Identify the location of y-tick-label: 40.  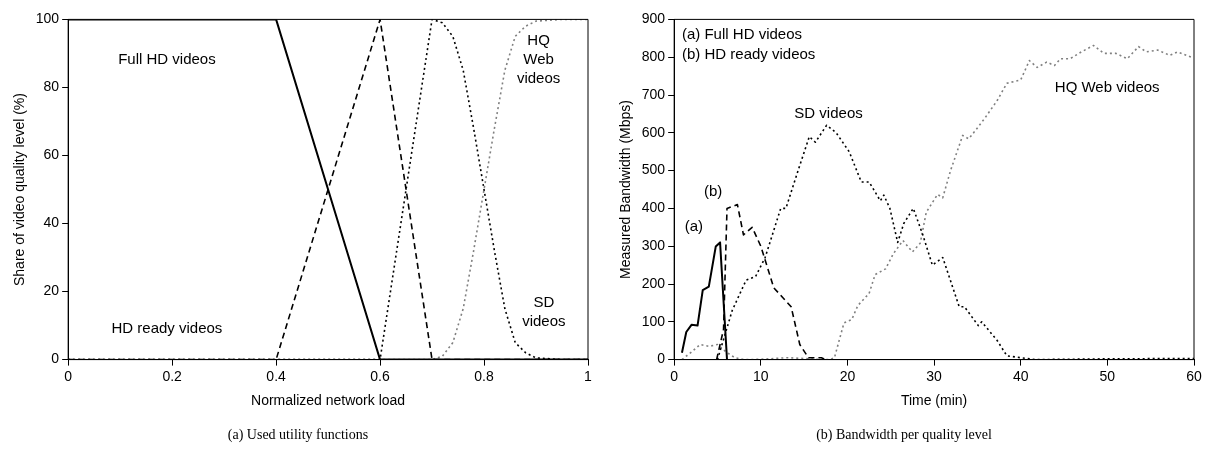
(51, 222).